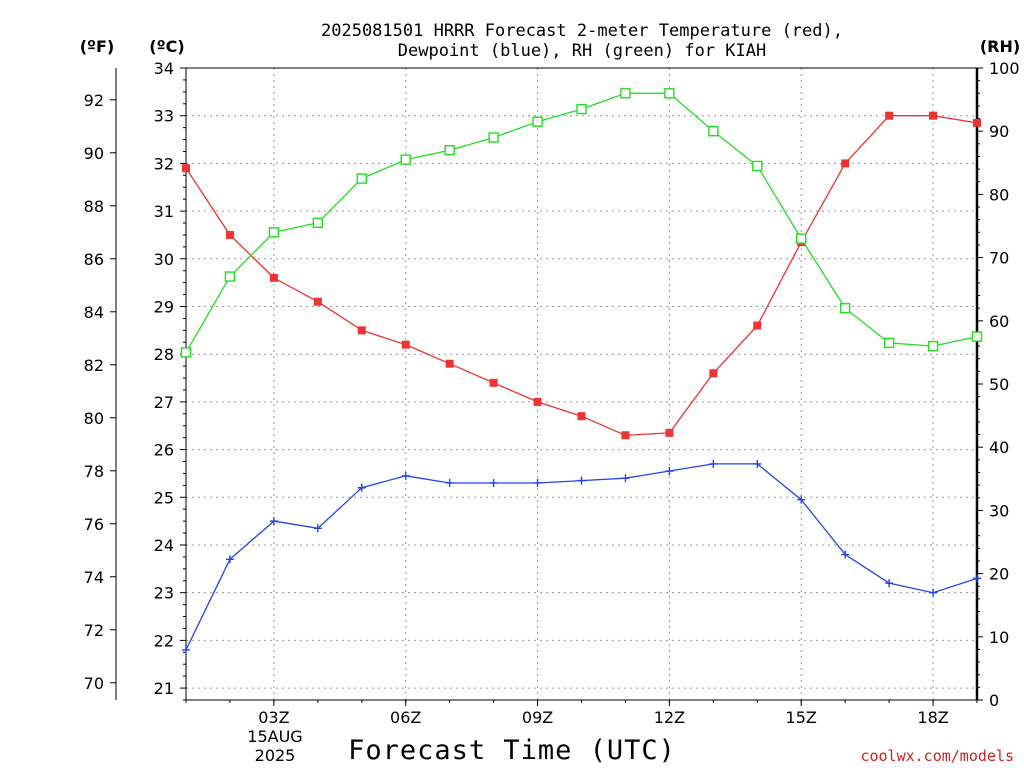 Image resolution: width=1024 pixels, height=768 pixels. I want to click on celsius-unit-label: (ºC), so click(166, 46).